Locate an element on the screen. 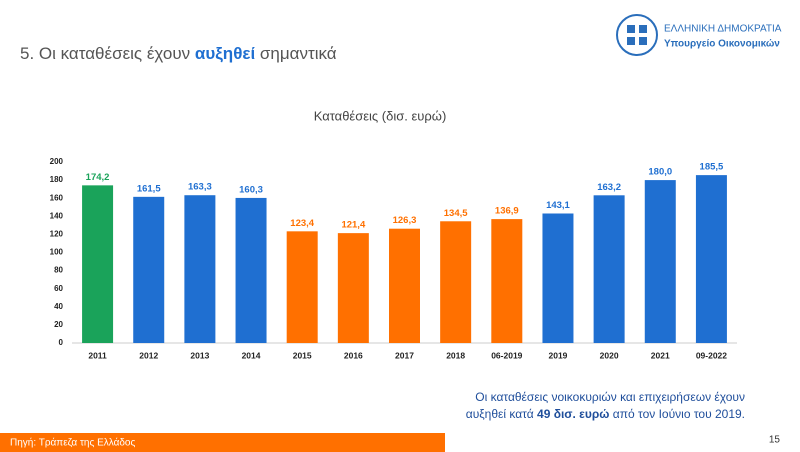  y-tick-label: 200 is located at coordinates (57, 161).